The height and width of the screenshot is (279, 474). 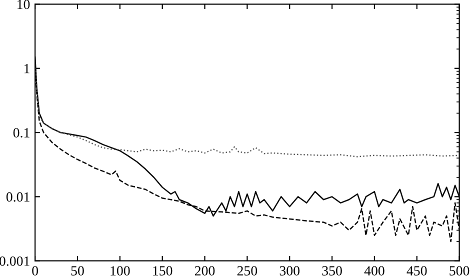 What do you see at coordinates (18, 197) in the screenshot?
I see `y-tick-label: 0.01` at bounding box center [18, 197].